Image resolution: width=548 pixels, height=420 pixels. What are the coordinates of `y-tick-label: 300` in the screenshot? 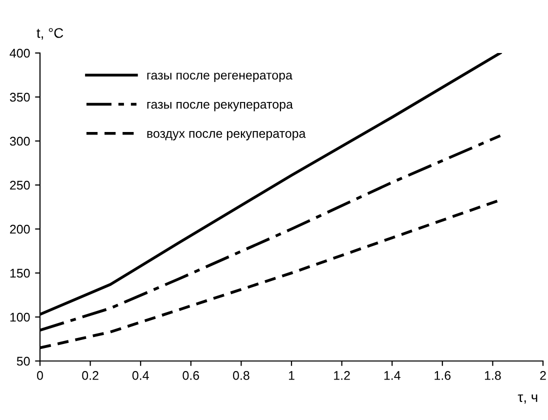 It's located at (20, 141).